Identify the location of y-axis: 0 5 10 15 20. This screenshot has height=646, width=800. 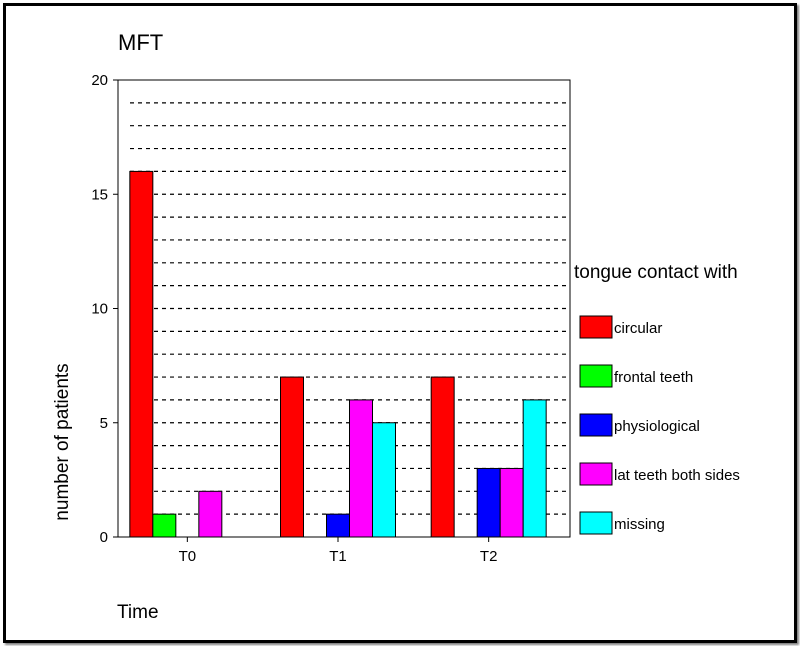
(104, 309).